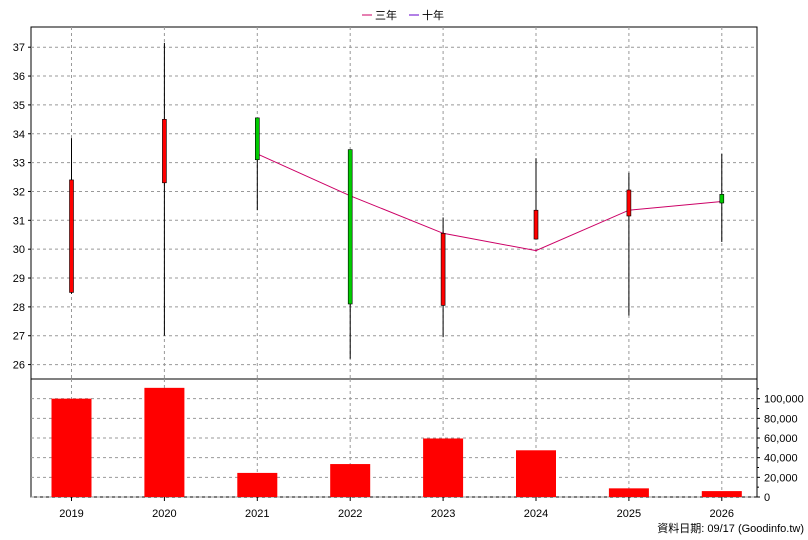 The height and width of the screenshot is (540, 808). Describe the element at coordinates (386, 15) in the screenshot. I see `legend-label-0: 三年` at that location.